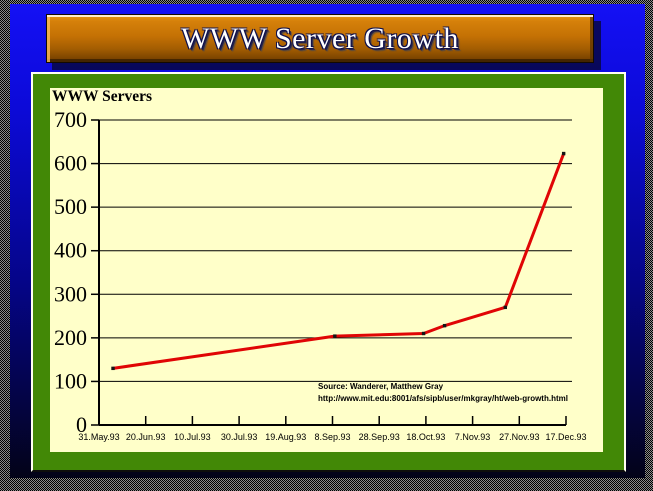  Describe the element at coordinates (565, 437) in the screenshot. I see `svg-text: 17.Dec.93` at that location.